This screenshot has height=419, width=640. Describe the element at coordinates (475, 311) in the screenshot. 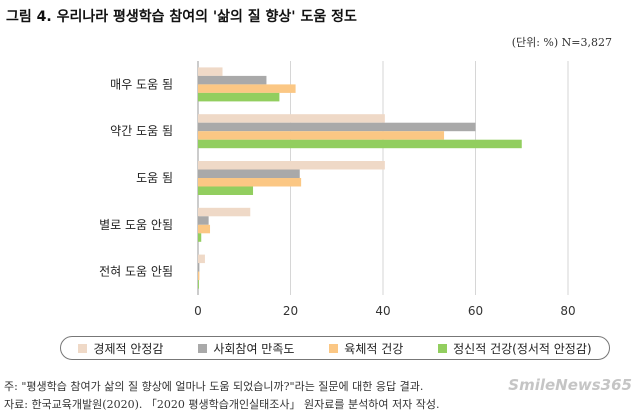

I see `x-tick-label: 60` at that location.